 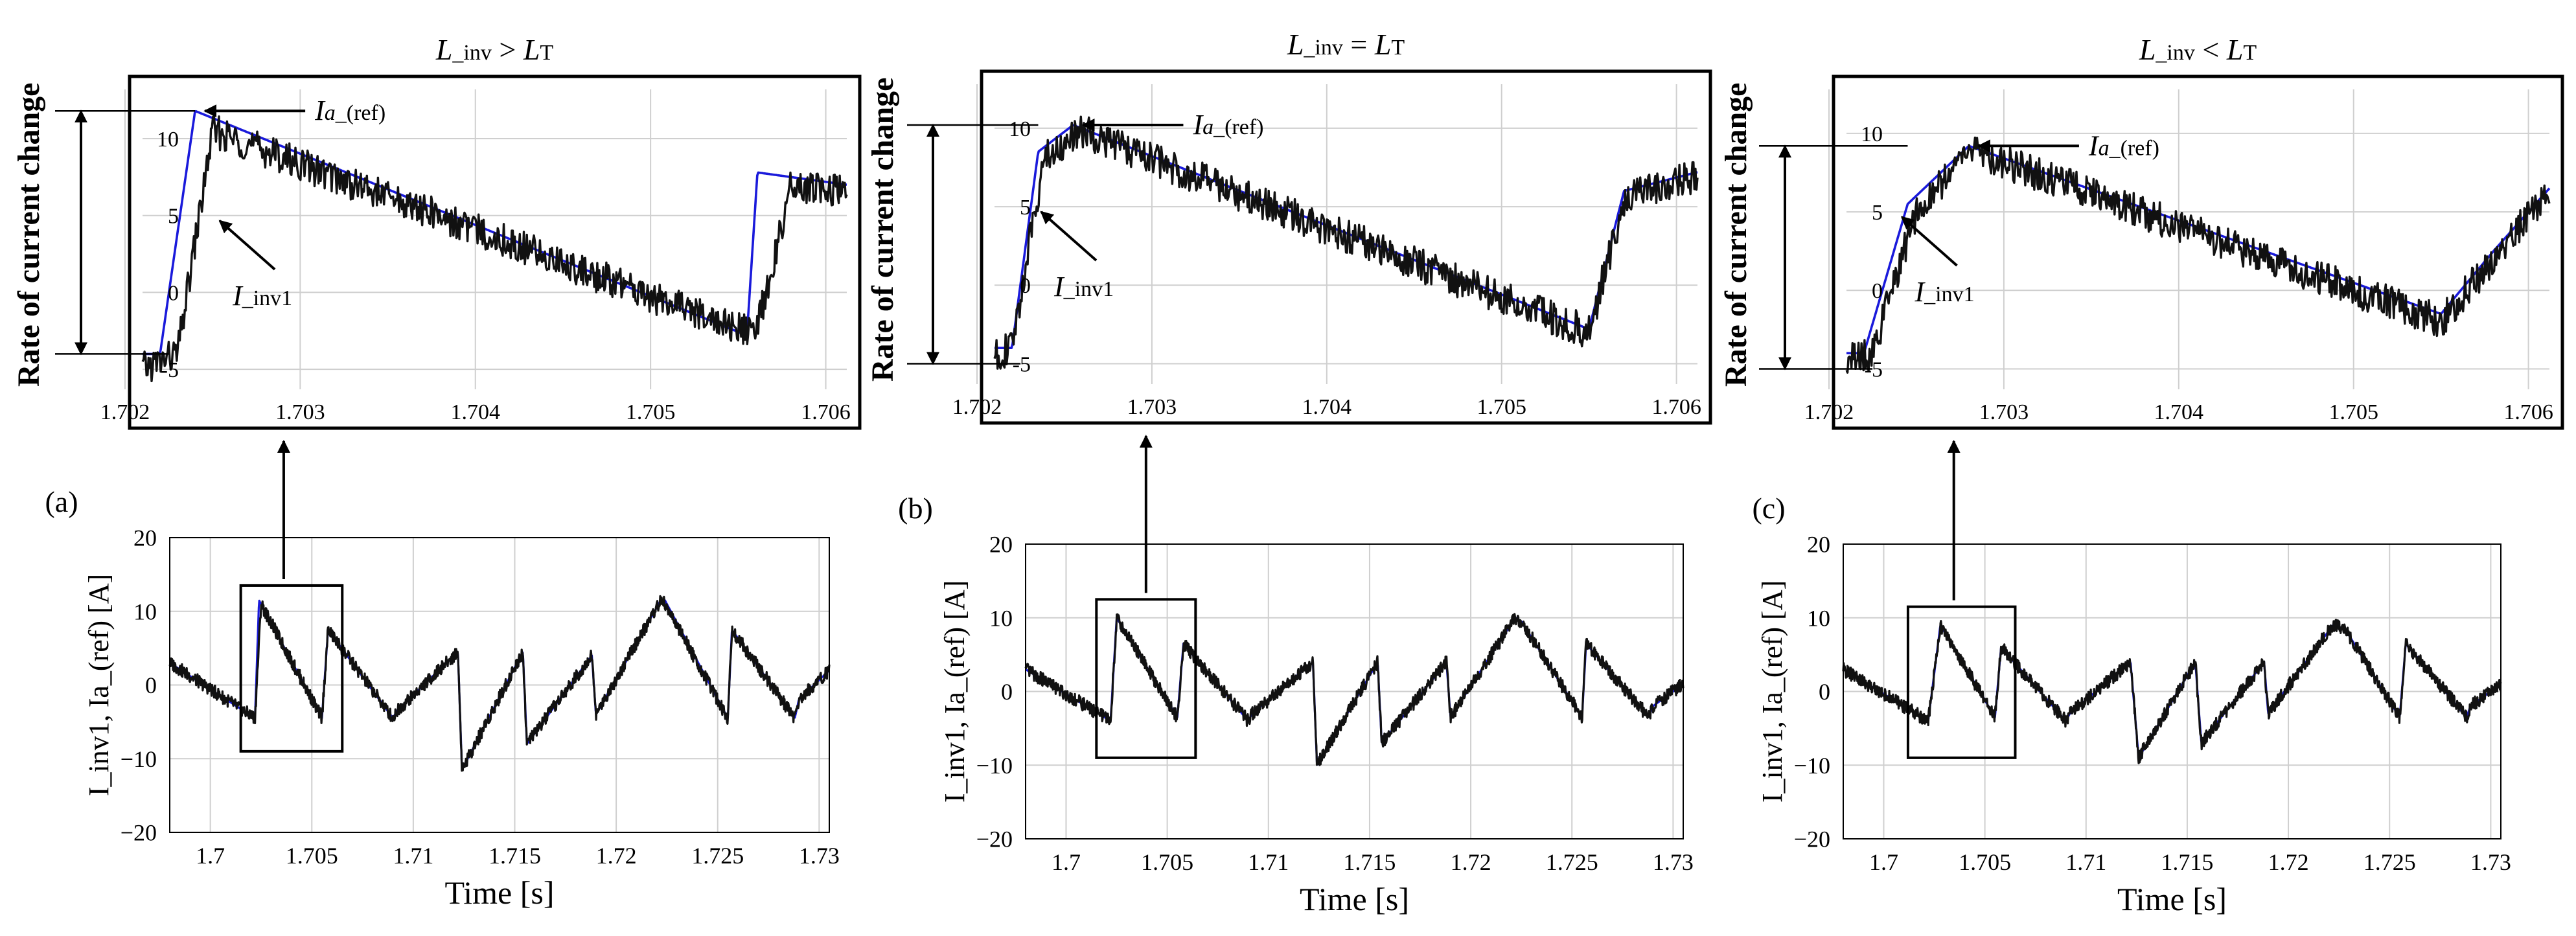 What do you see at coordinates (476, 412) in the screenshot?
I see `x-tick-label: 1.704` at bounding box center [476, 412].